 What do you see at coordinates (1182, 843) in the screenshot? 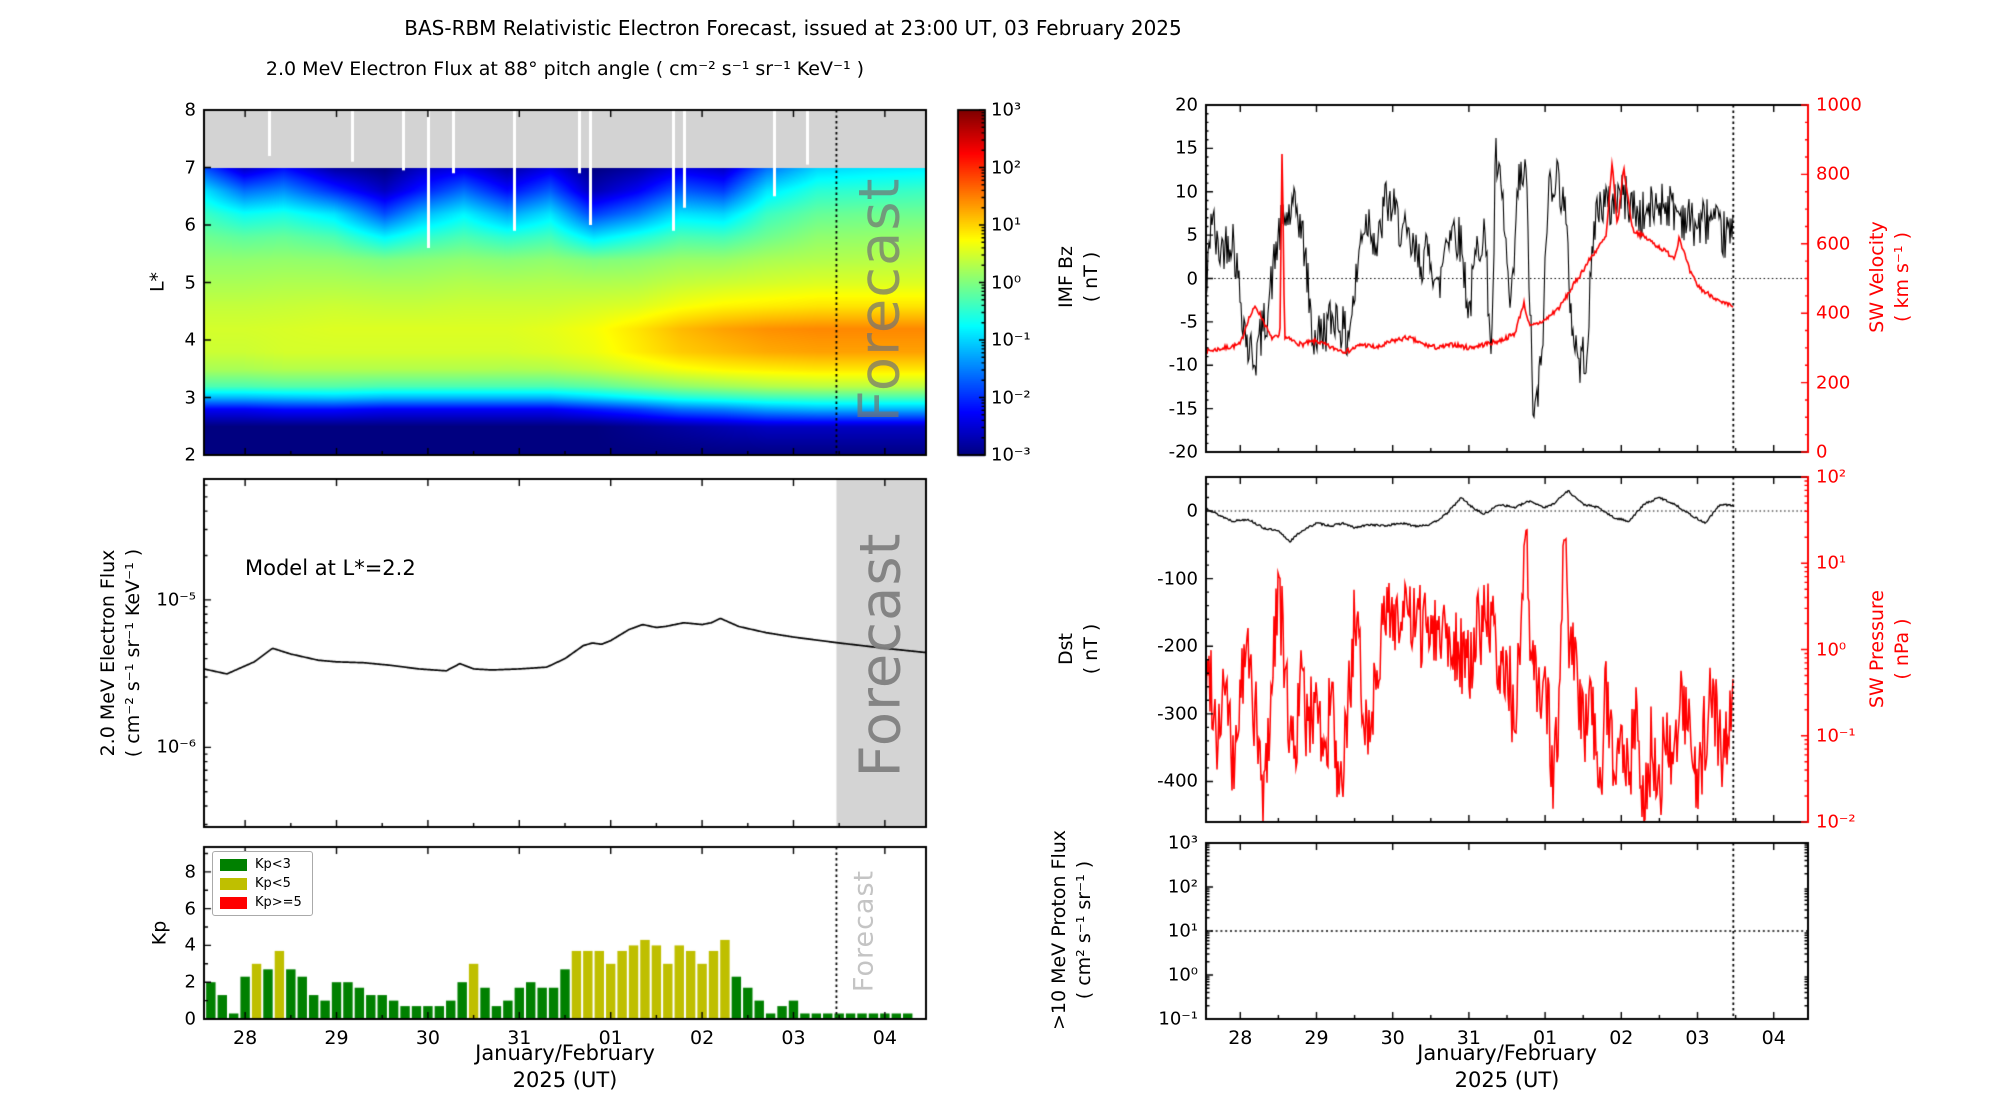
I see `proton-tick-label: 10³` at bounding box center [1182, 843].